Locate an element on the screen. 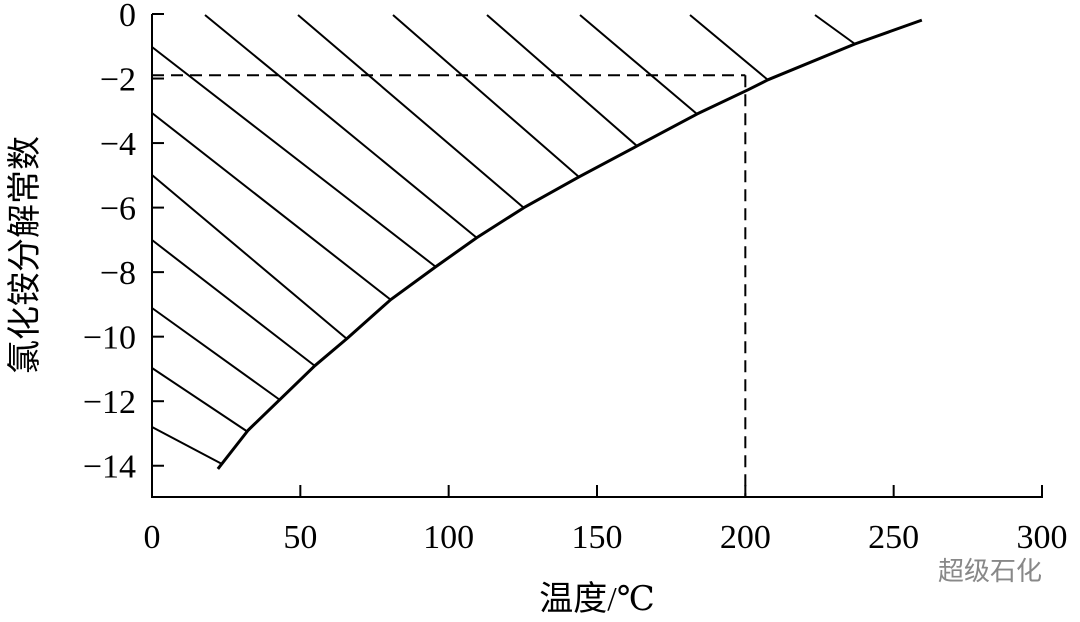 This screenshot has width=1080, height=622. y-tick-label: −2 is located at coordinates (118, 80).